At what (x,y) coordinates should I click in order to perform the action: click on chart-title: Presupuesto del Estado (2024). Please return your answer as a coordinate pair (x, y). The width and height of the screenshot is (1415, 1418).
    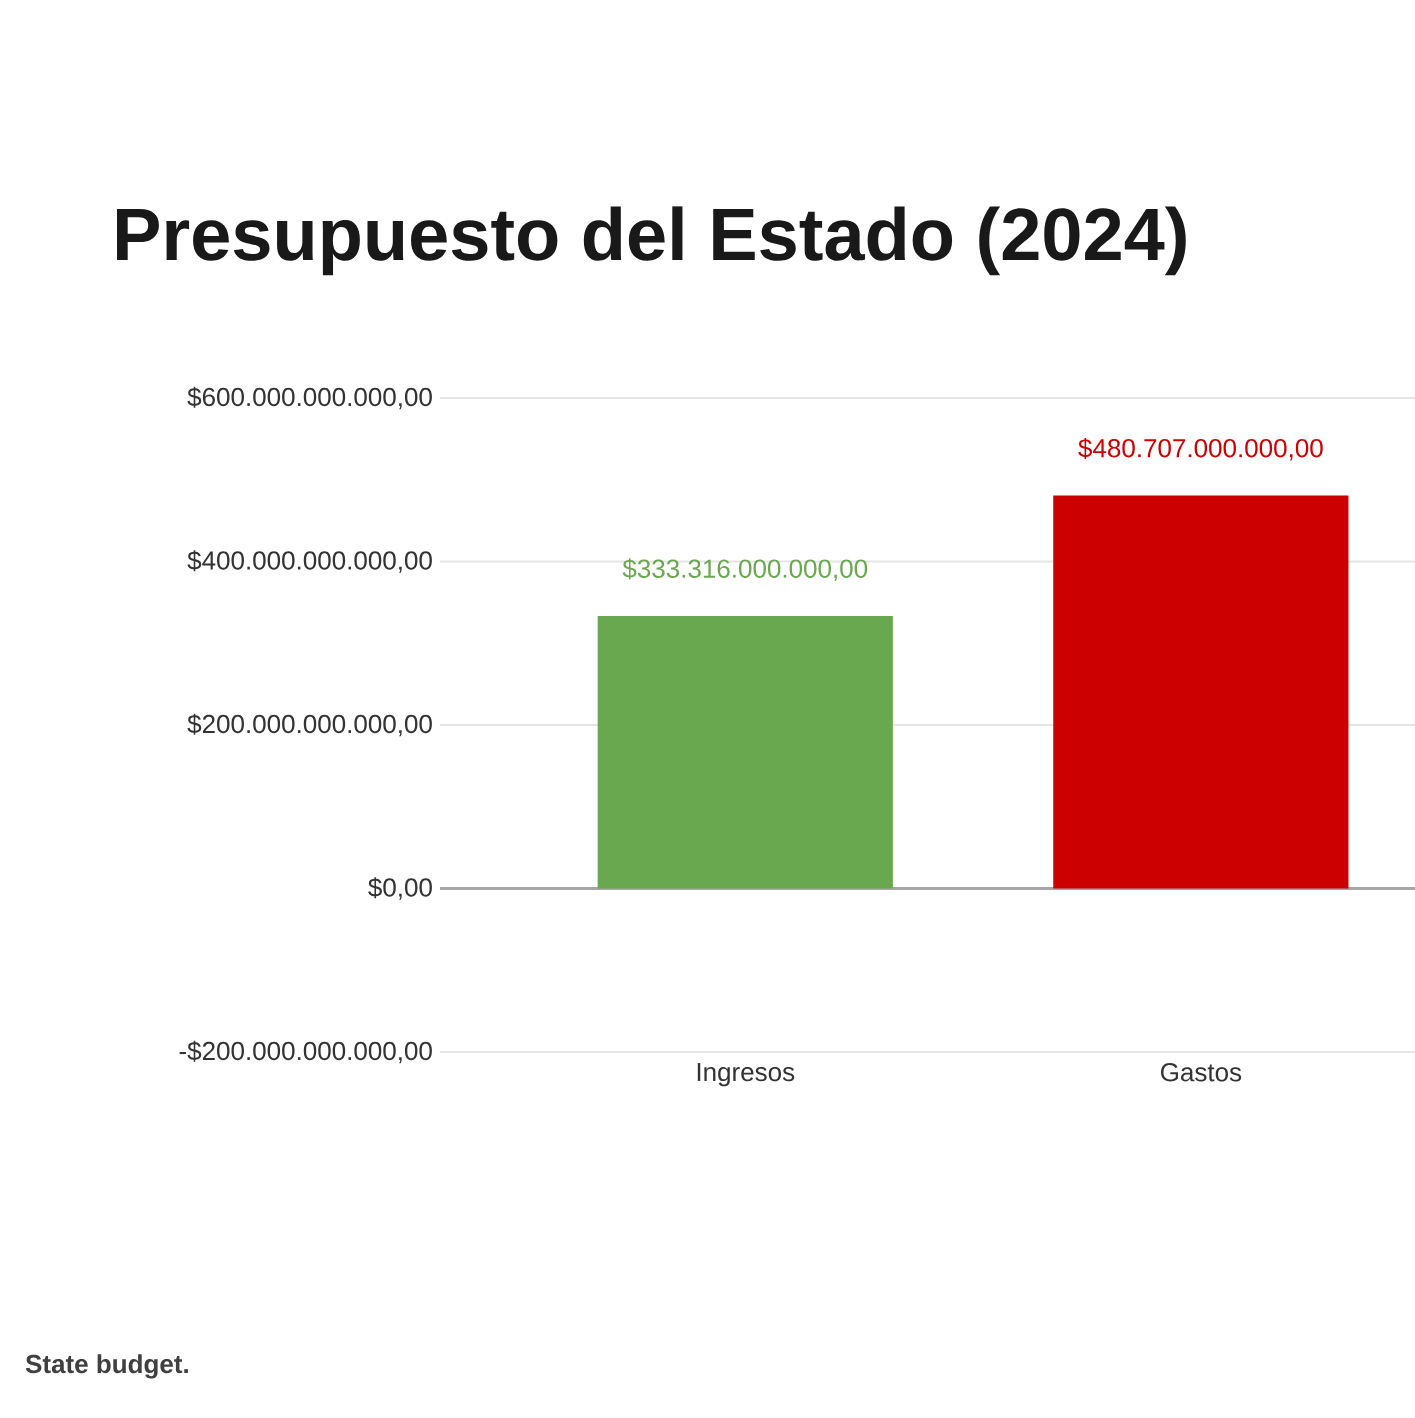
    Looking at the image, I should click on (651, 241).